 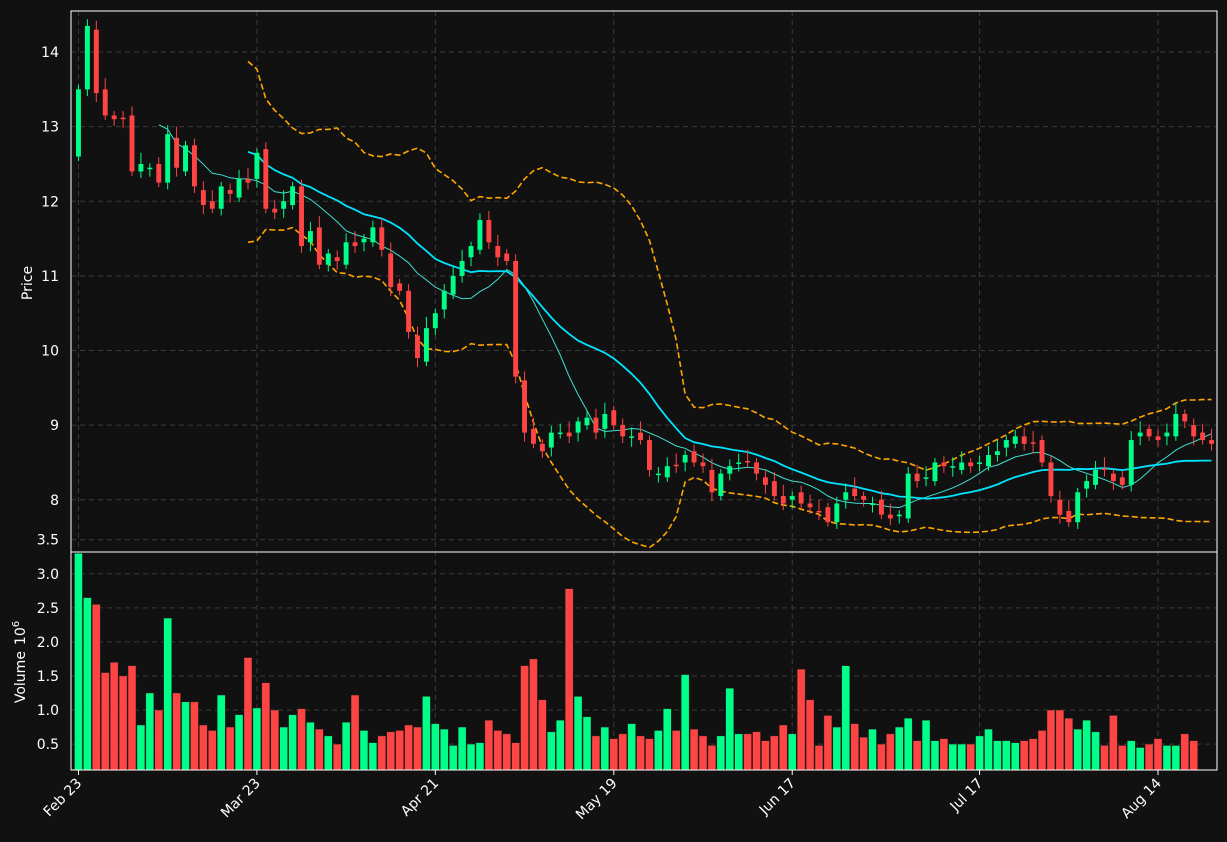 What do you see at coordinates (16, 624) in the screenshot?
I see `volume-axis-label-exponent: 6` at bounding box center [16, 624].